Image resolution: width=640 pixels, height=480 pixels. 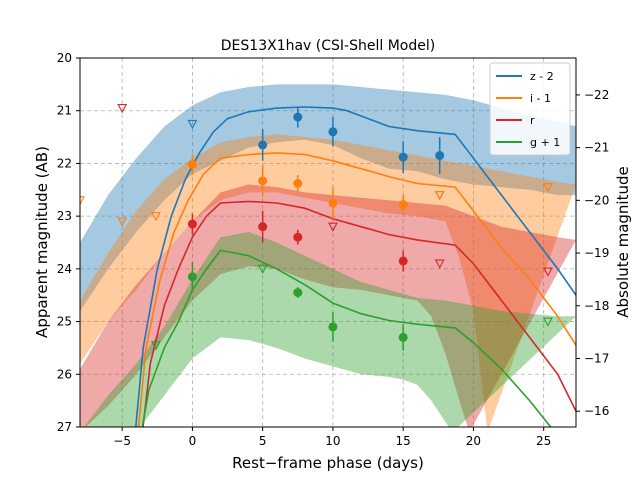 What do you see at coordinates (543, 441) in the screenshot?
I see `x-tick-label: 25` at bounding box center [543, 441].